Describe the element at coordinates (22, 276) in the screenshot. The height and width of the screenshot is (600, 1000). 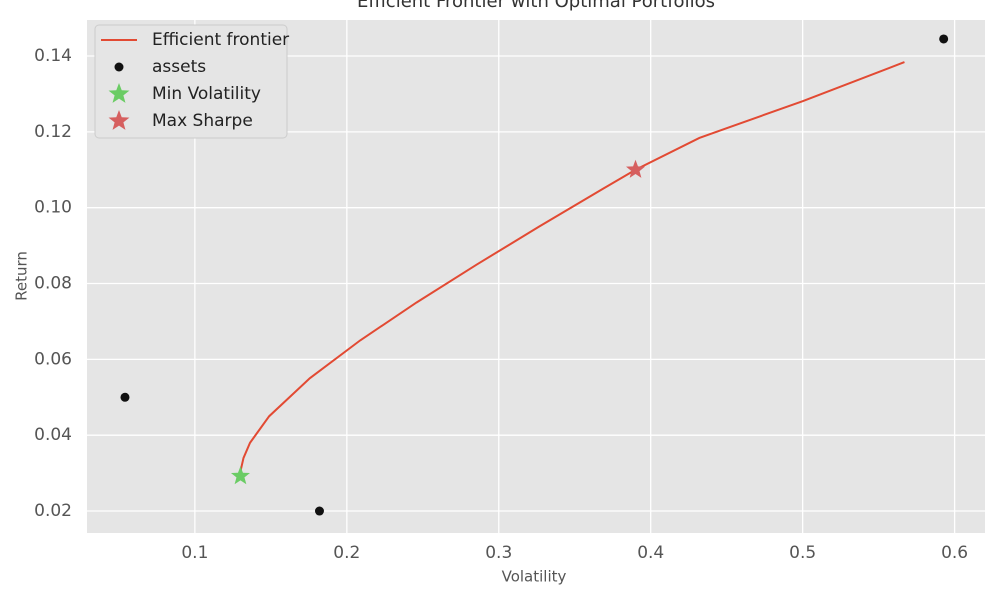
I see `y-axis-label: Return` at that location.